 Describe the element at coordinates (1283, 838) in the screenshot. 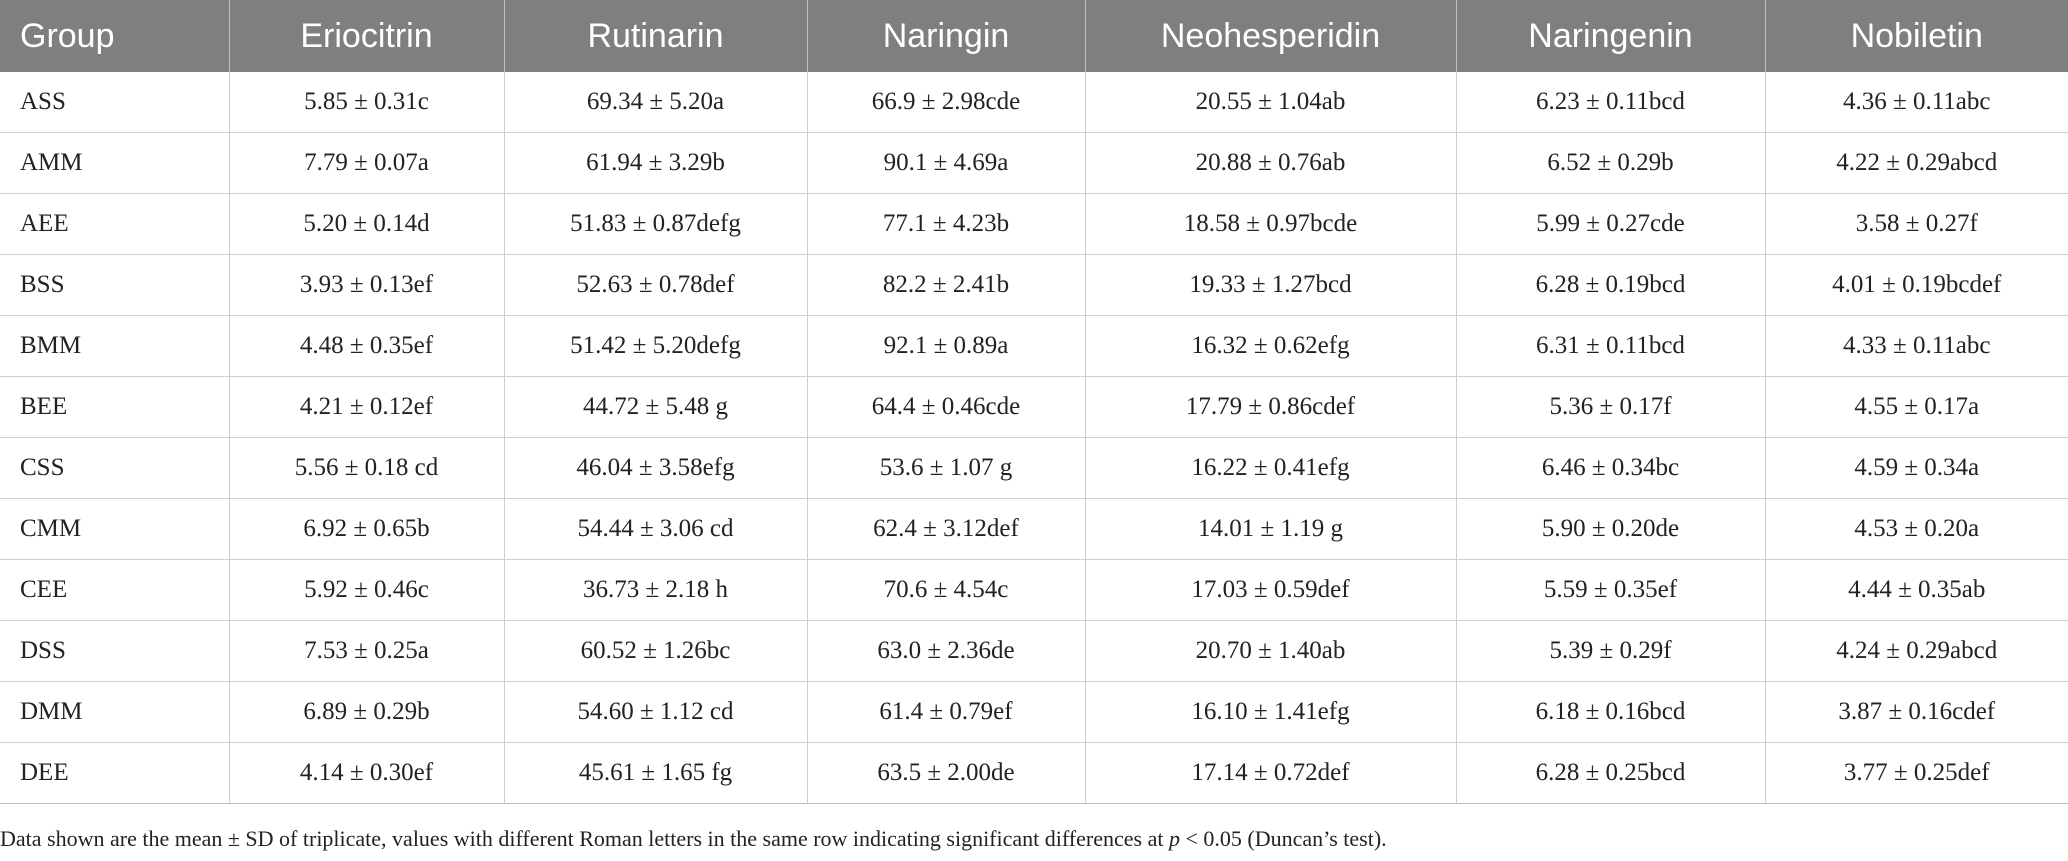

I see `footnote-text: < 0.05 (Duncan’s test).` at that location.